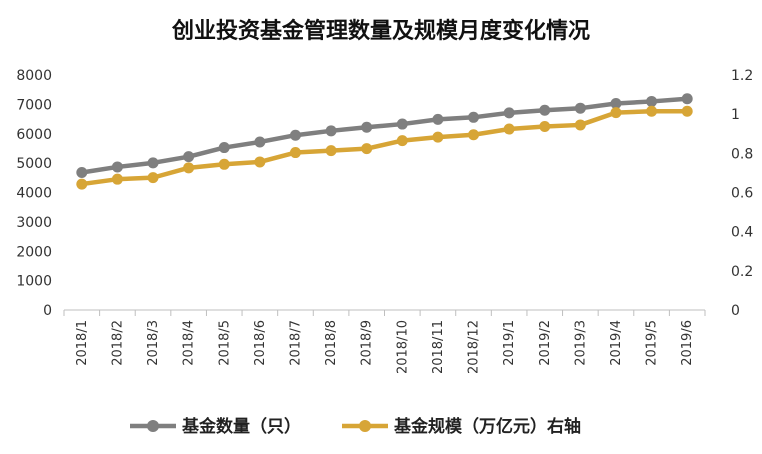 This screenshot has width=762, height=454. Describe the element at coordinates (331, 343) in the screenshot. I see `x-tick-label: 2018/8` at that location.